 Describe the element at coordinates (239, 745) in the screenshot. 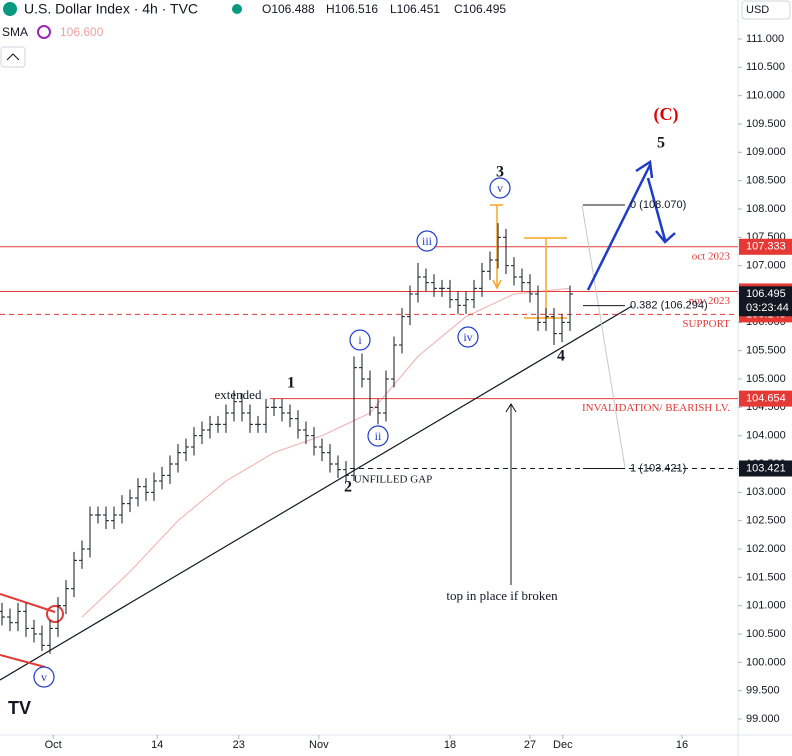

I see `x-tick-label: 23` at that location.